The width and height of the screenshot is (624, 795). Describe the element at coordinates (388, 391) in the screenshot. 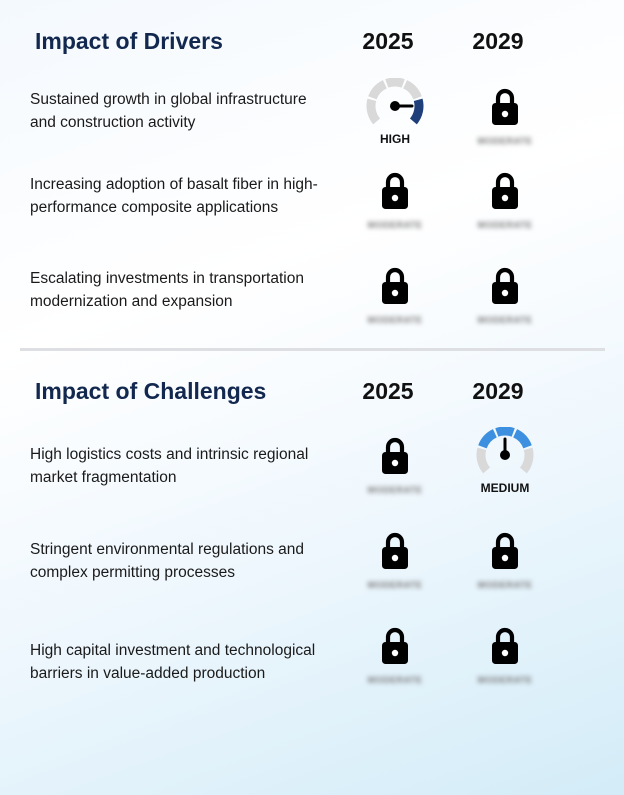

I see `challenges-year-2025: 2025` at that location.